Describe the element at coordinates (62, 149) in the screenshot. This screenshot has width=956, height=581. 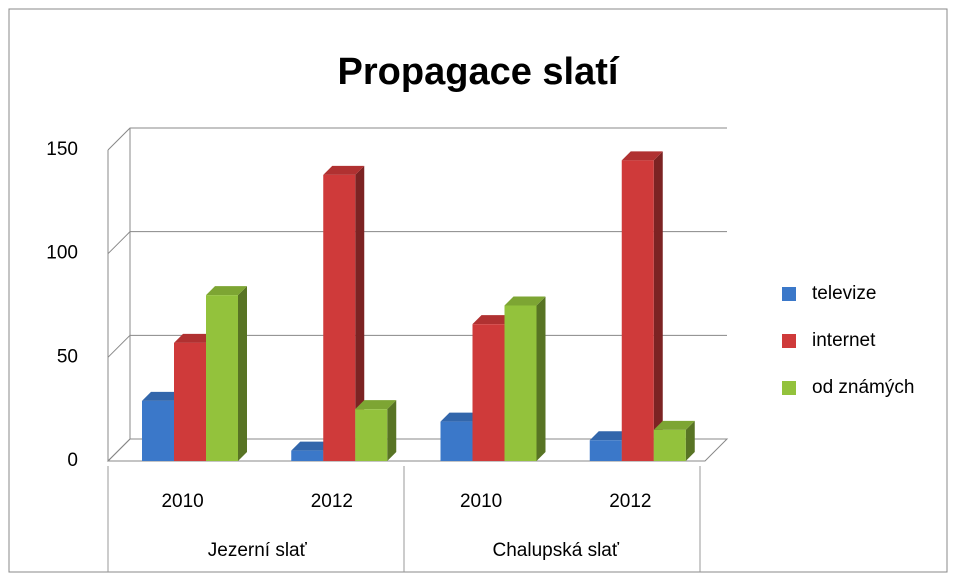
I see `y-tick-label: 150` at that location.